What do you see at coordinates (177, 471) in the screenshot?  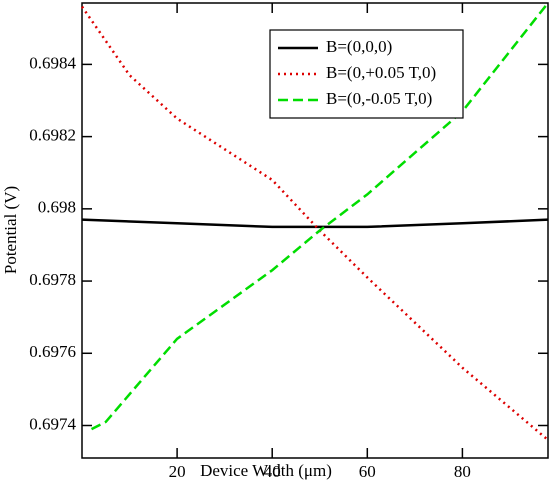 I see `x-tick-label: 20` at bounding box center [177, 471].